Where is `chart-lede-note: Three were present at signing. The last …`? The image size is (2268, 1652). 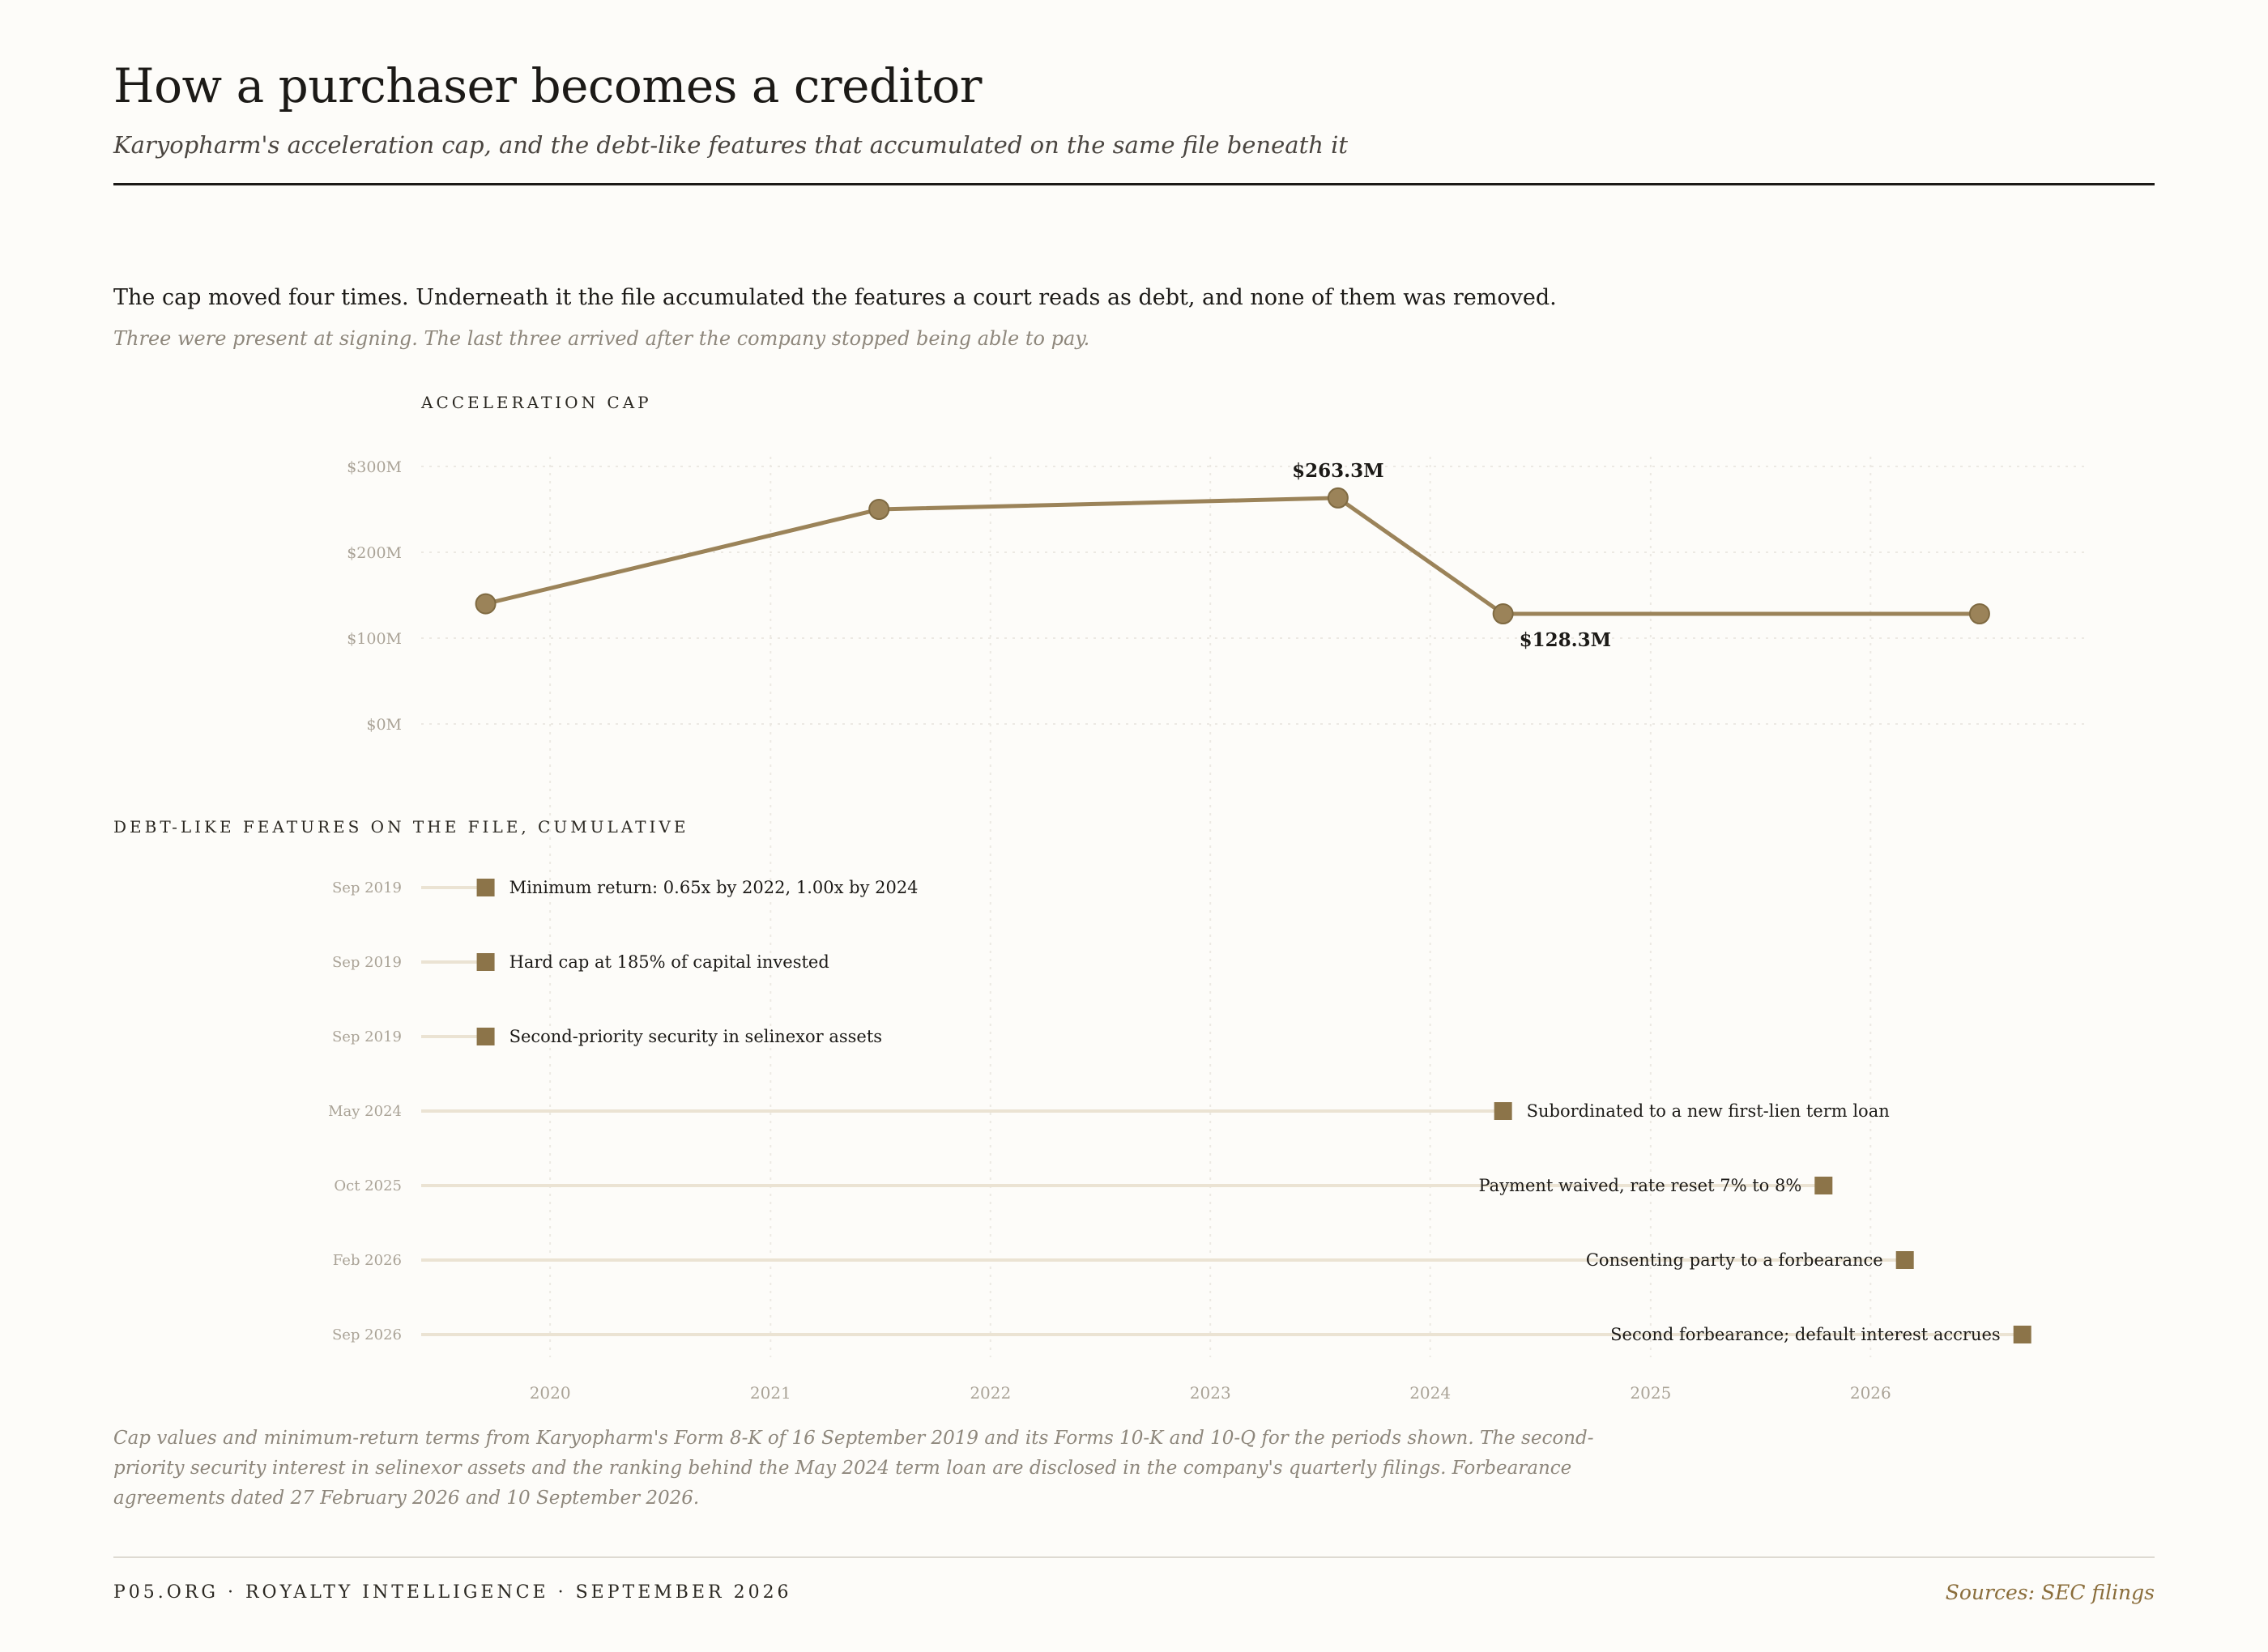
chart-lede-note: Three were present at signing. The last … is located at coordinates (601, 338).